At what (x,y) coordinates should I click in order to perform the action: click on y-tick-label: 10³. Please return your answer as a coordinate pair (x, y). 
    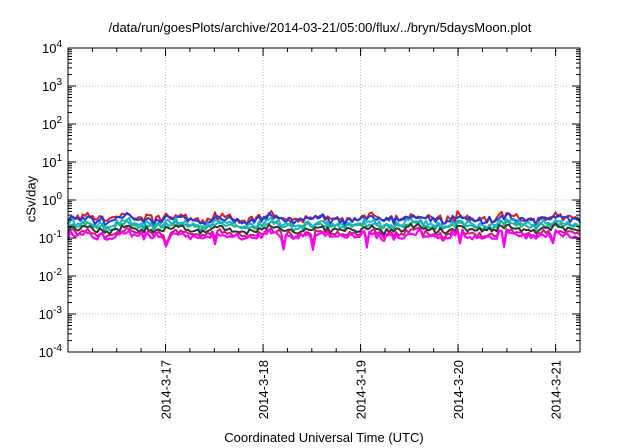
    Looking at the image, I should click on (52, 85).